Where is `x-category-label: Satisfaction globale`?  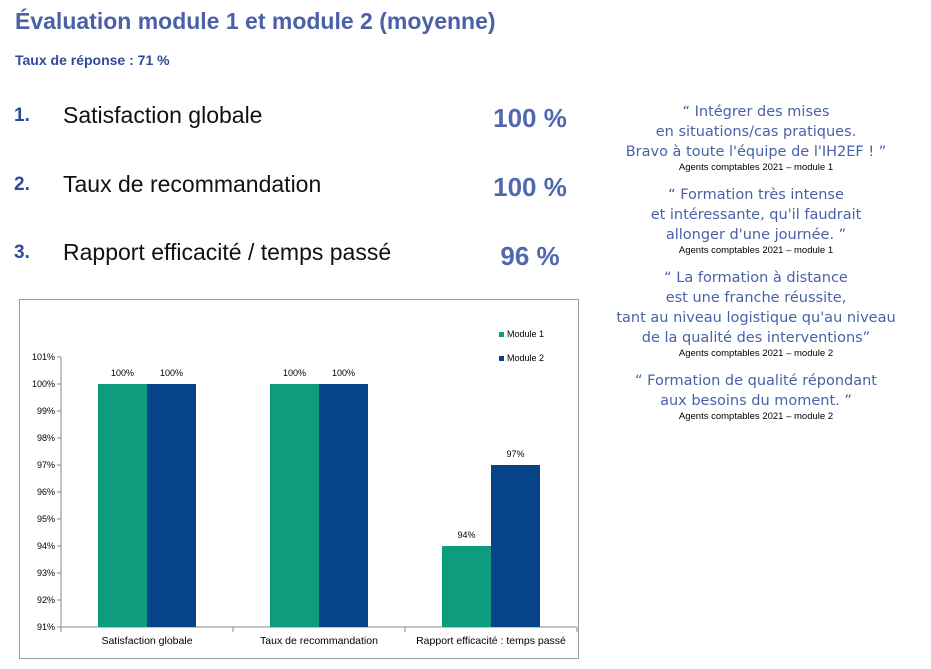
x-category-label: Satisfaction globale is located at coordinates (146, 641).